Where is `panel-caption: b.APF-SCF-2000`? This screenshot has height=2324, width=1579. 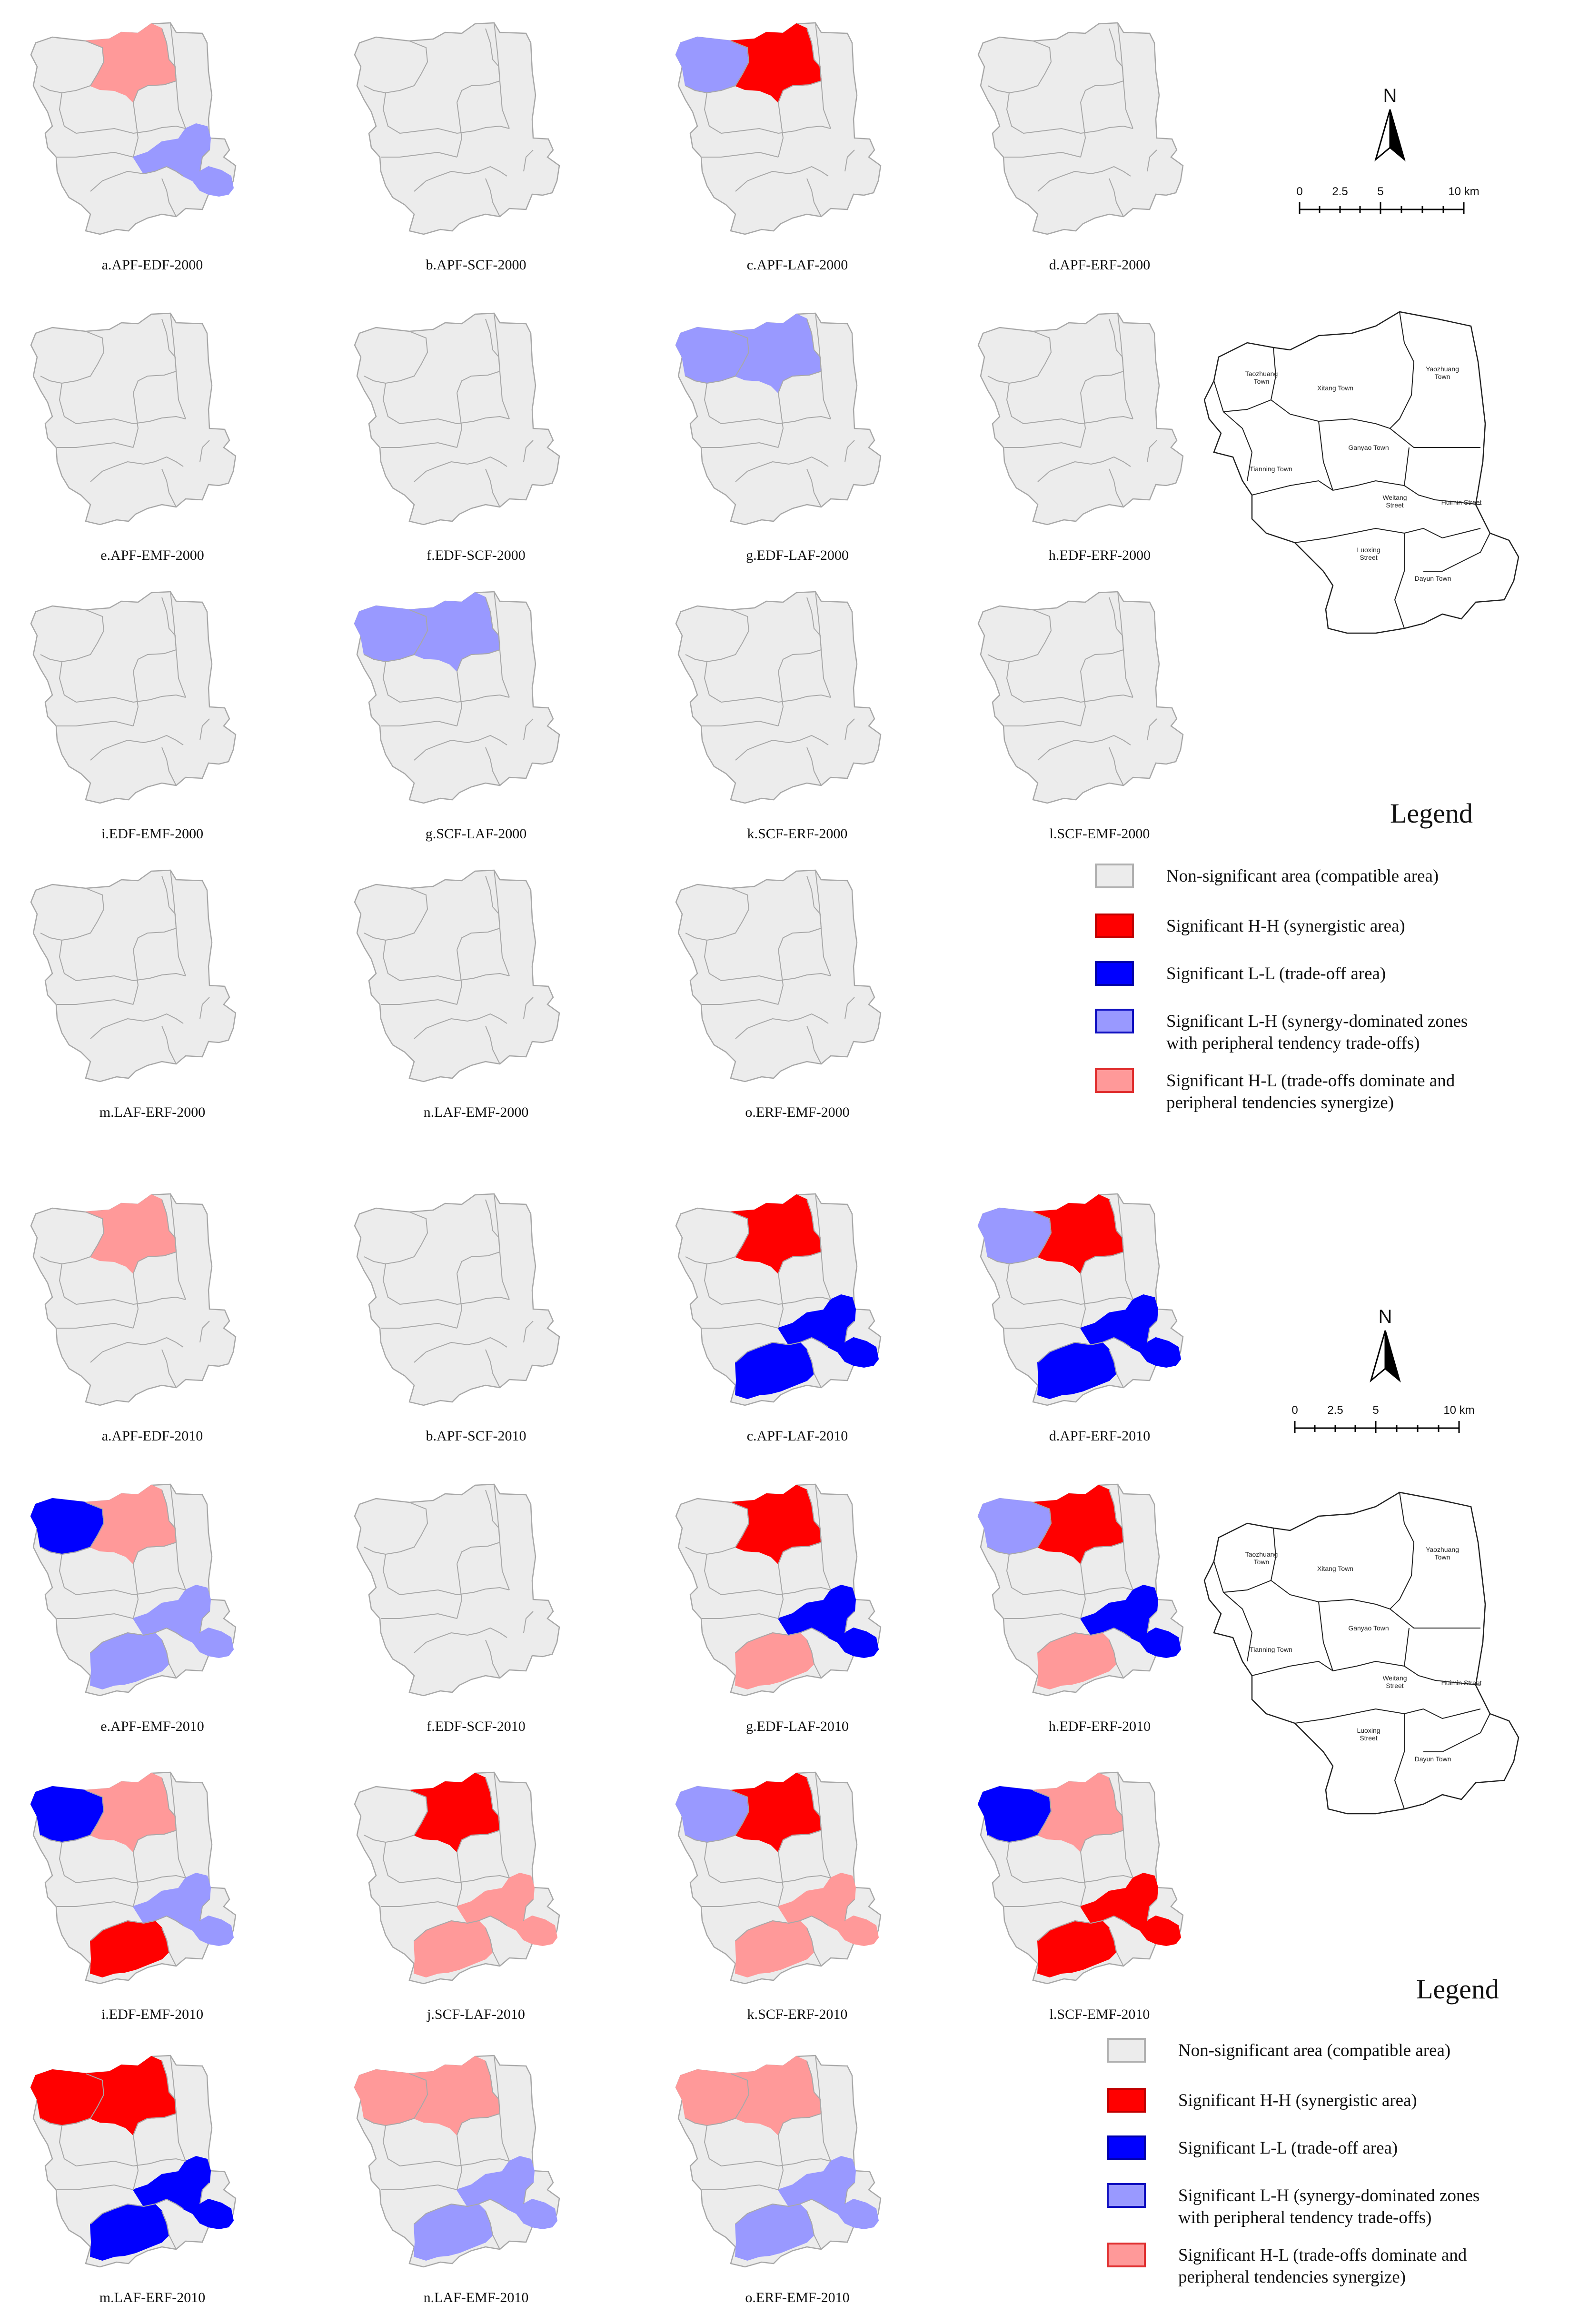
panel-caption: b.APF-SCF-2000 is located at coordinates (476, 265).